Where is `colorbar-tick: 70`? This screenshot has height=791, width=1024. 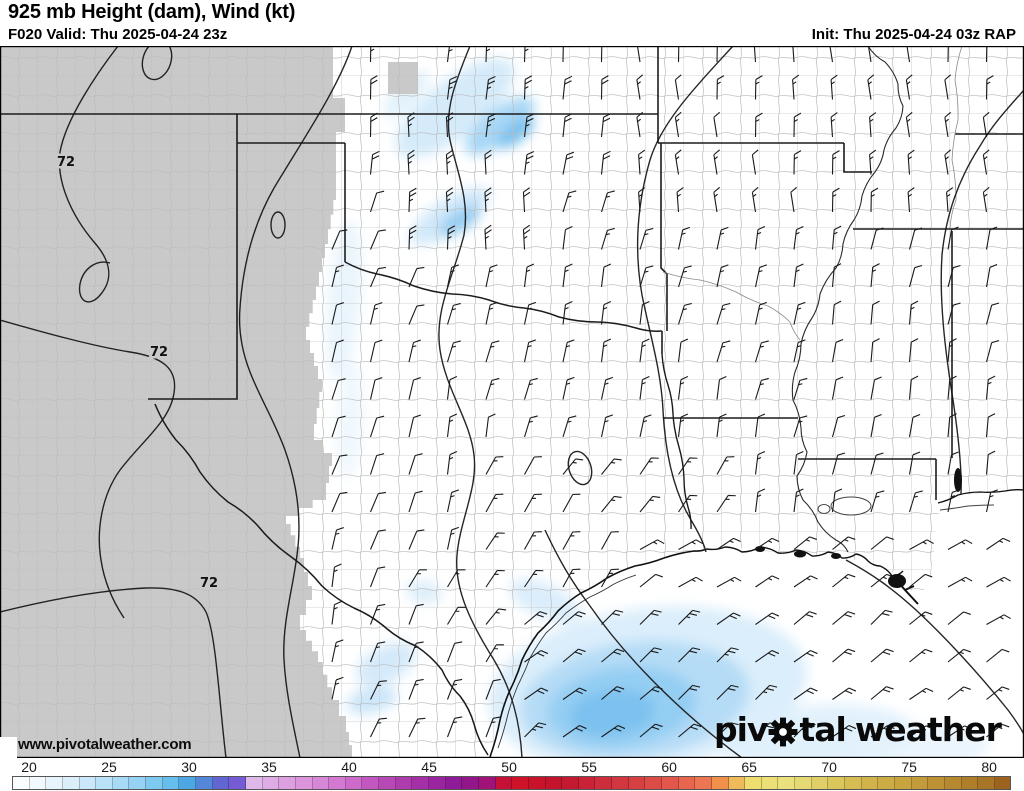
colorbar-tick: 70 is located at coordinates (829, 767).